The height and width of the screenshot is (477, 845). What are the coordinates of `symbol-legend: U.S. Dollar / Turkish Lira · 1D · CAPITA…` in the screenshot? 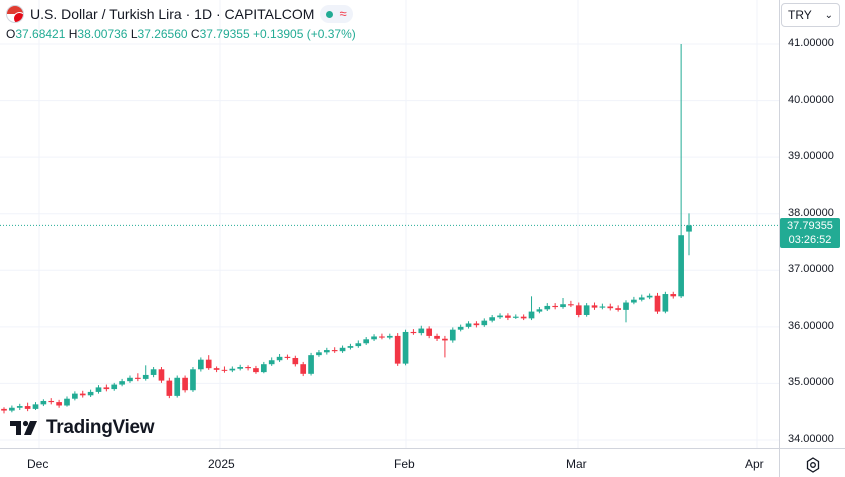 It's located at (179, 14).